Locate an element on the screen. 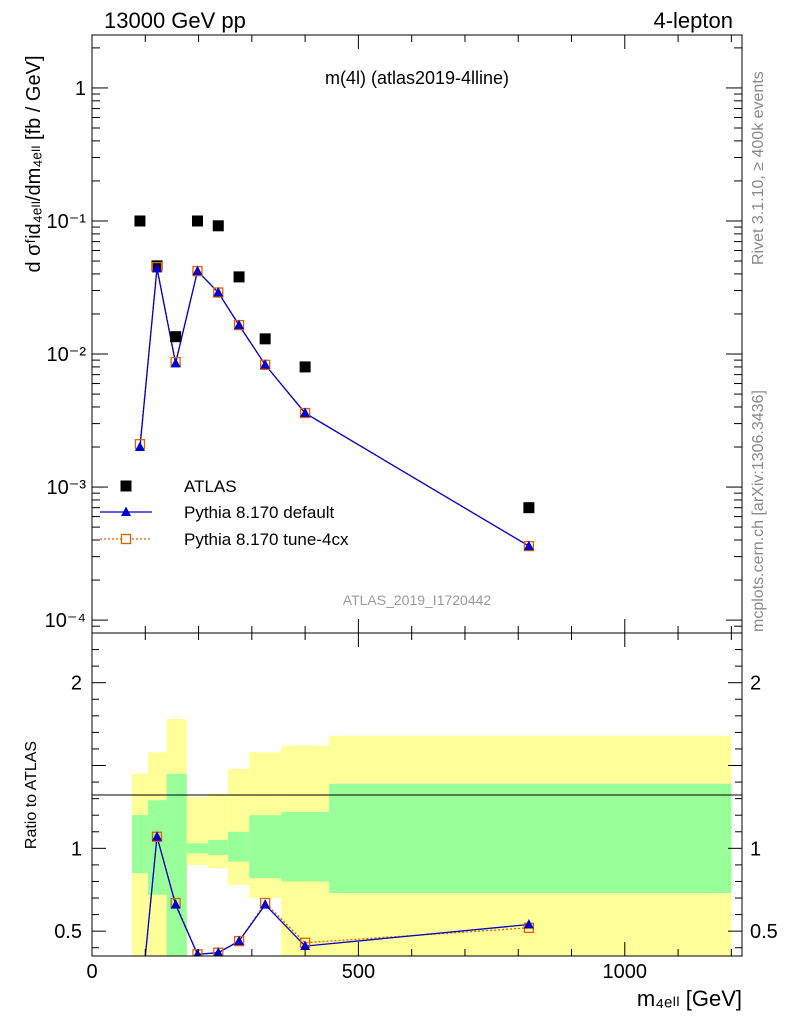  ratio-tune-4cx-point is located at coordinates (139, 1010).